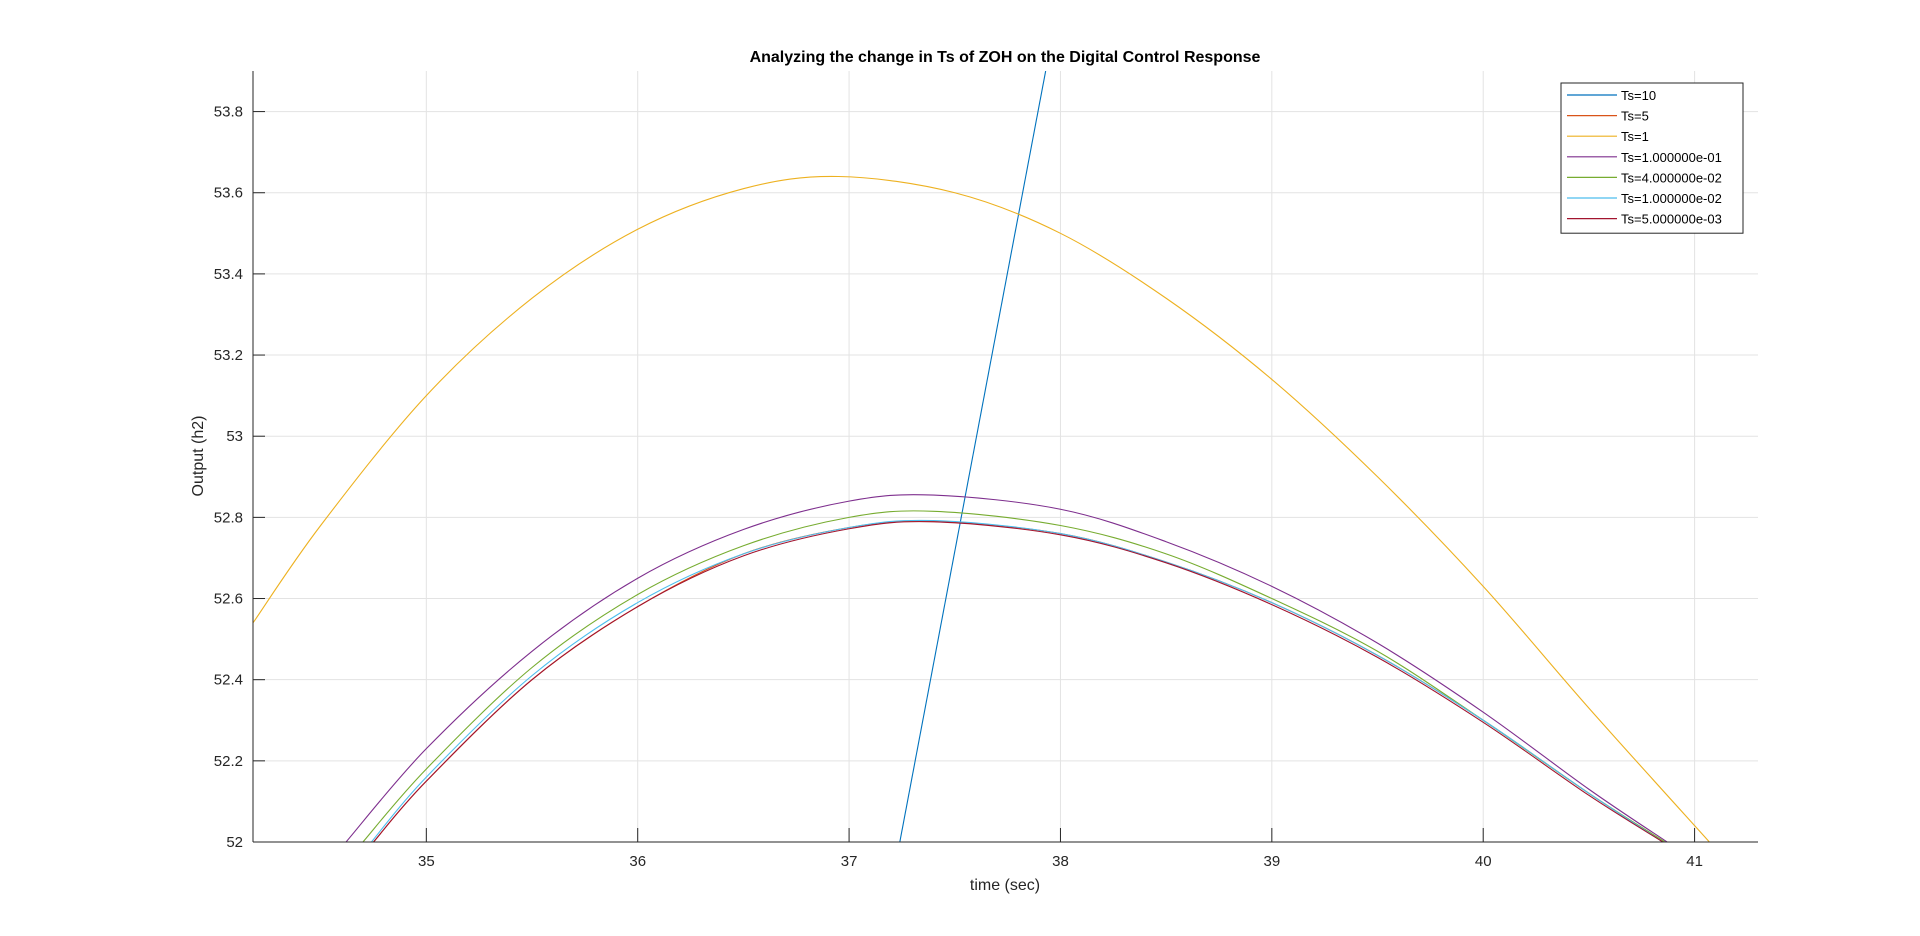  Describe the element at coordinates (1271, 861) in the screenshot. I see `x-tick-label: 39` at that location.